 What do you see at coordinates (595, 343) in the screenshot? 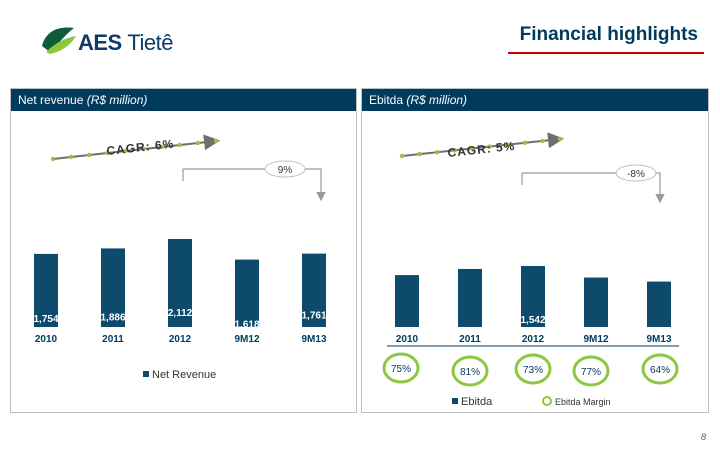
I see `data-label-9M12: 1,250` at bounding box center [595, 343].